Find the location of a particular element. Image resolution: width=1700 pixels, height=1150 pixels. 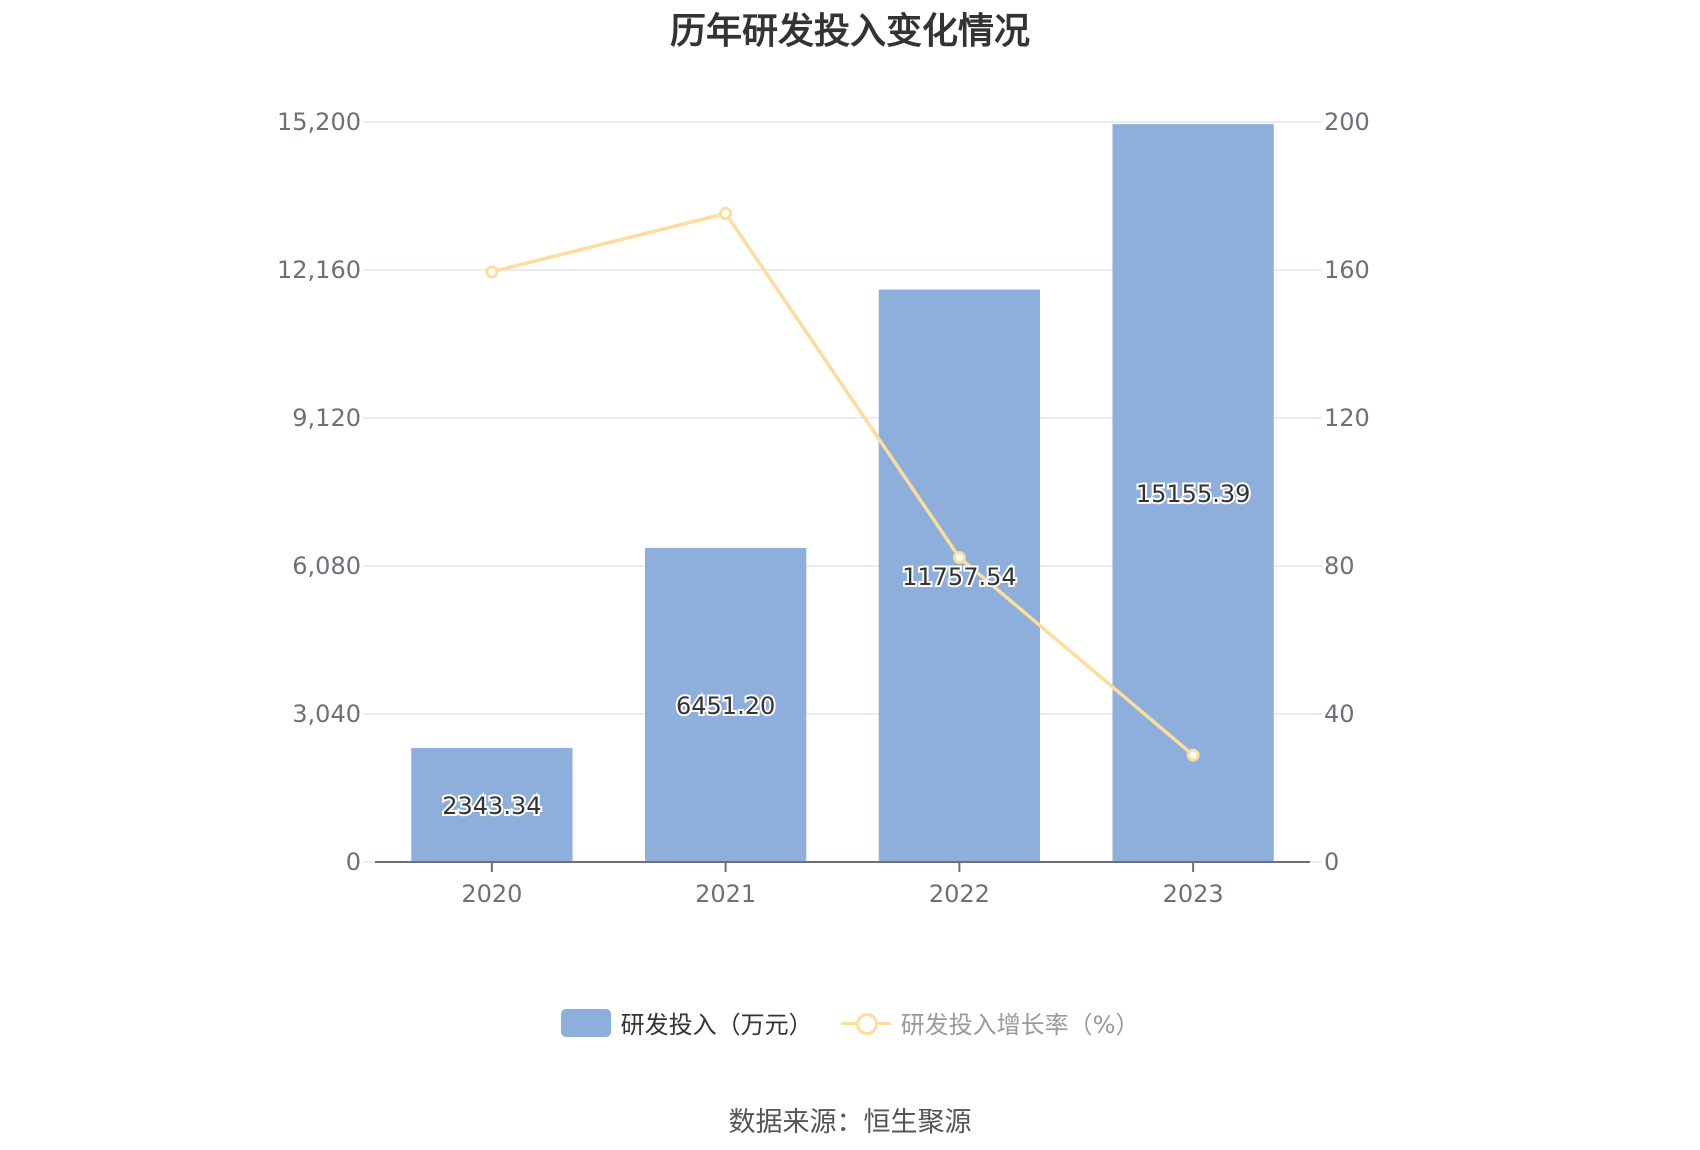

legend-line-swatch is located at coordinates (865, 1023).